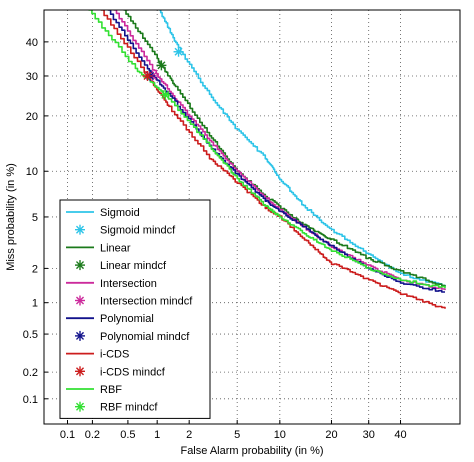 Image resolution: width=474 pixels, height=462 pixels. Describe the element at coordinates (92, 435) in the screenshot. I see `x-tick-label: 0.2` at that location.